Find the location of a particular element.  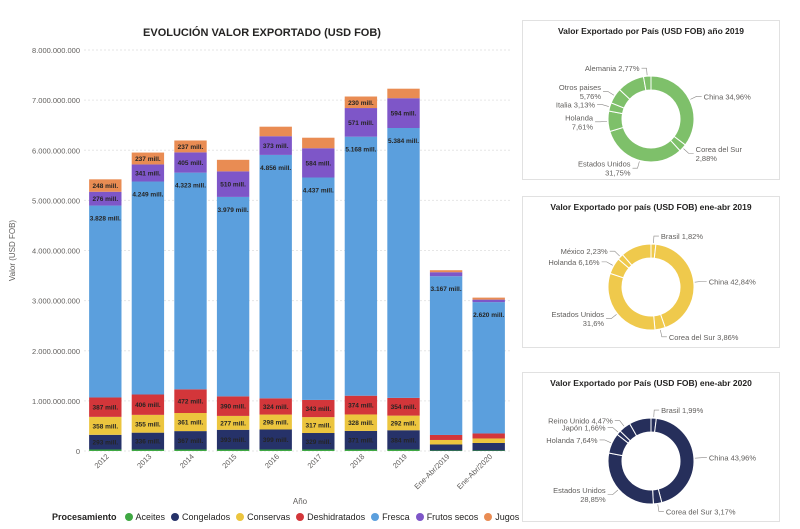

legend-item: Fresca is located at coordinates (390, 517).